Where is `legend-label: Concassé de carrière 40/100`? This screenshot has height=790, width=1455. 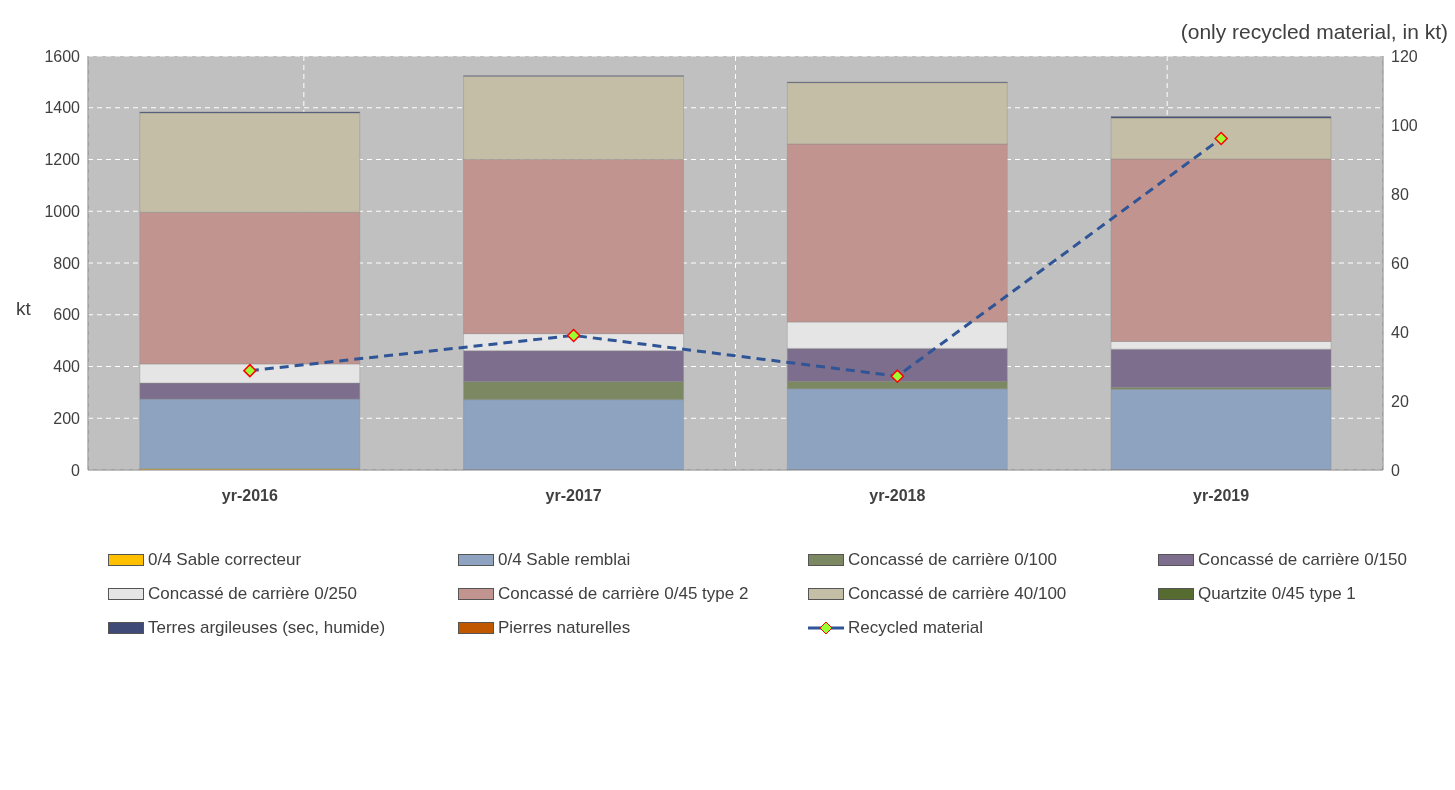
legend-label: Concassé de carrière 40/100 is located at coordinates (957, 594).